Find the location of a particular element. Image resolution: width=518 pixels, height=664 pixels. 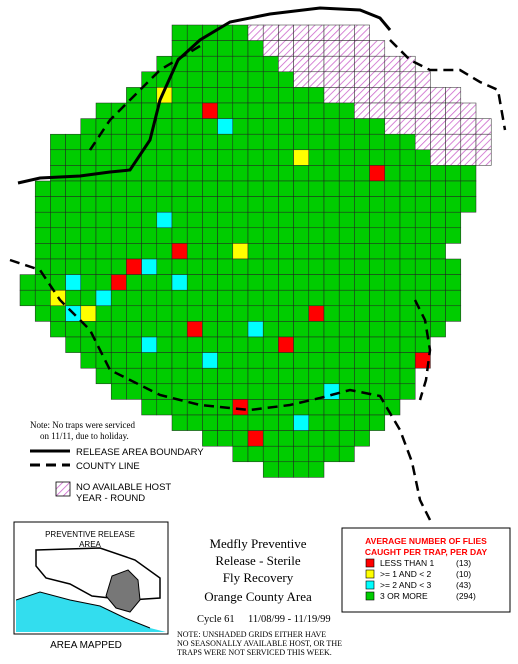

footnote-line-2: NO SEASONALLY AVAILABLE HOST, OR THE is located at coordinates (259, 643).